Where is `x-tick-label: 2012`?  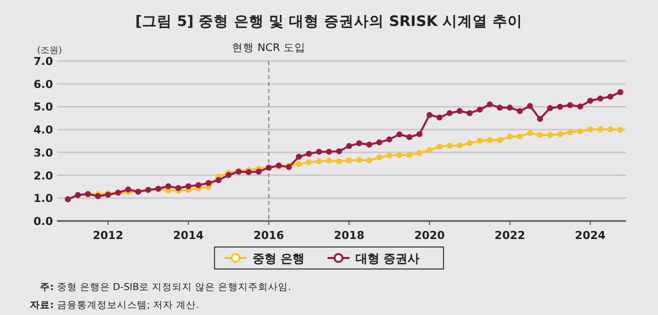
x-tick-label: 2012 is located at coordinates (108, 235).